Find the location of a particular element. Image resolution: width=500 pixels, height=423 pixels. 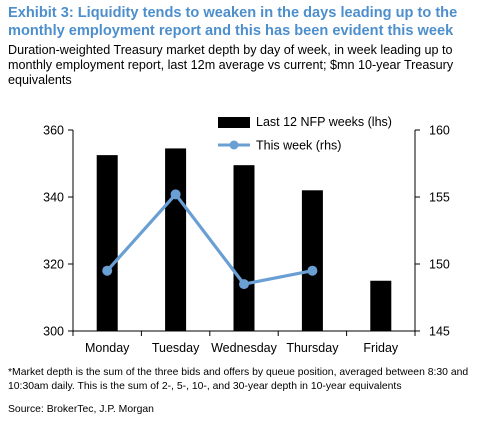

x-tick-label: Wednesday is located at coordinates (244, 348).